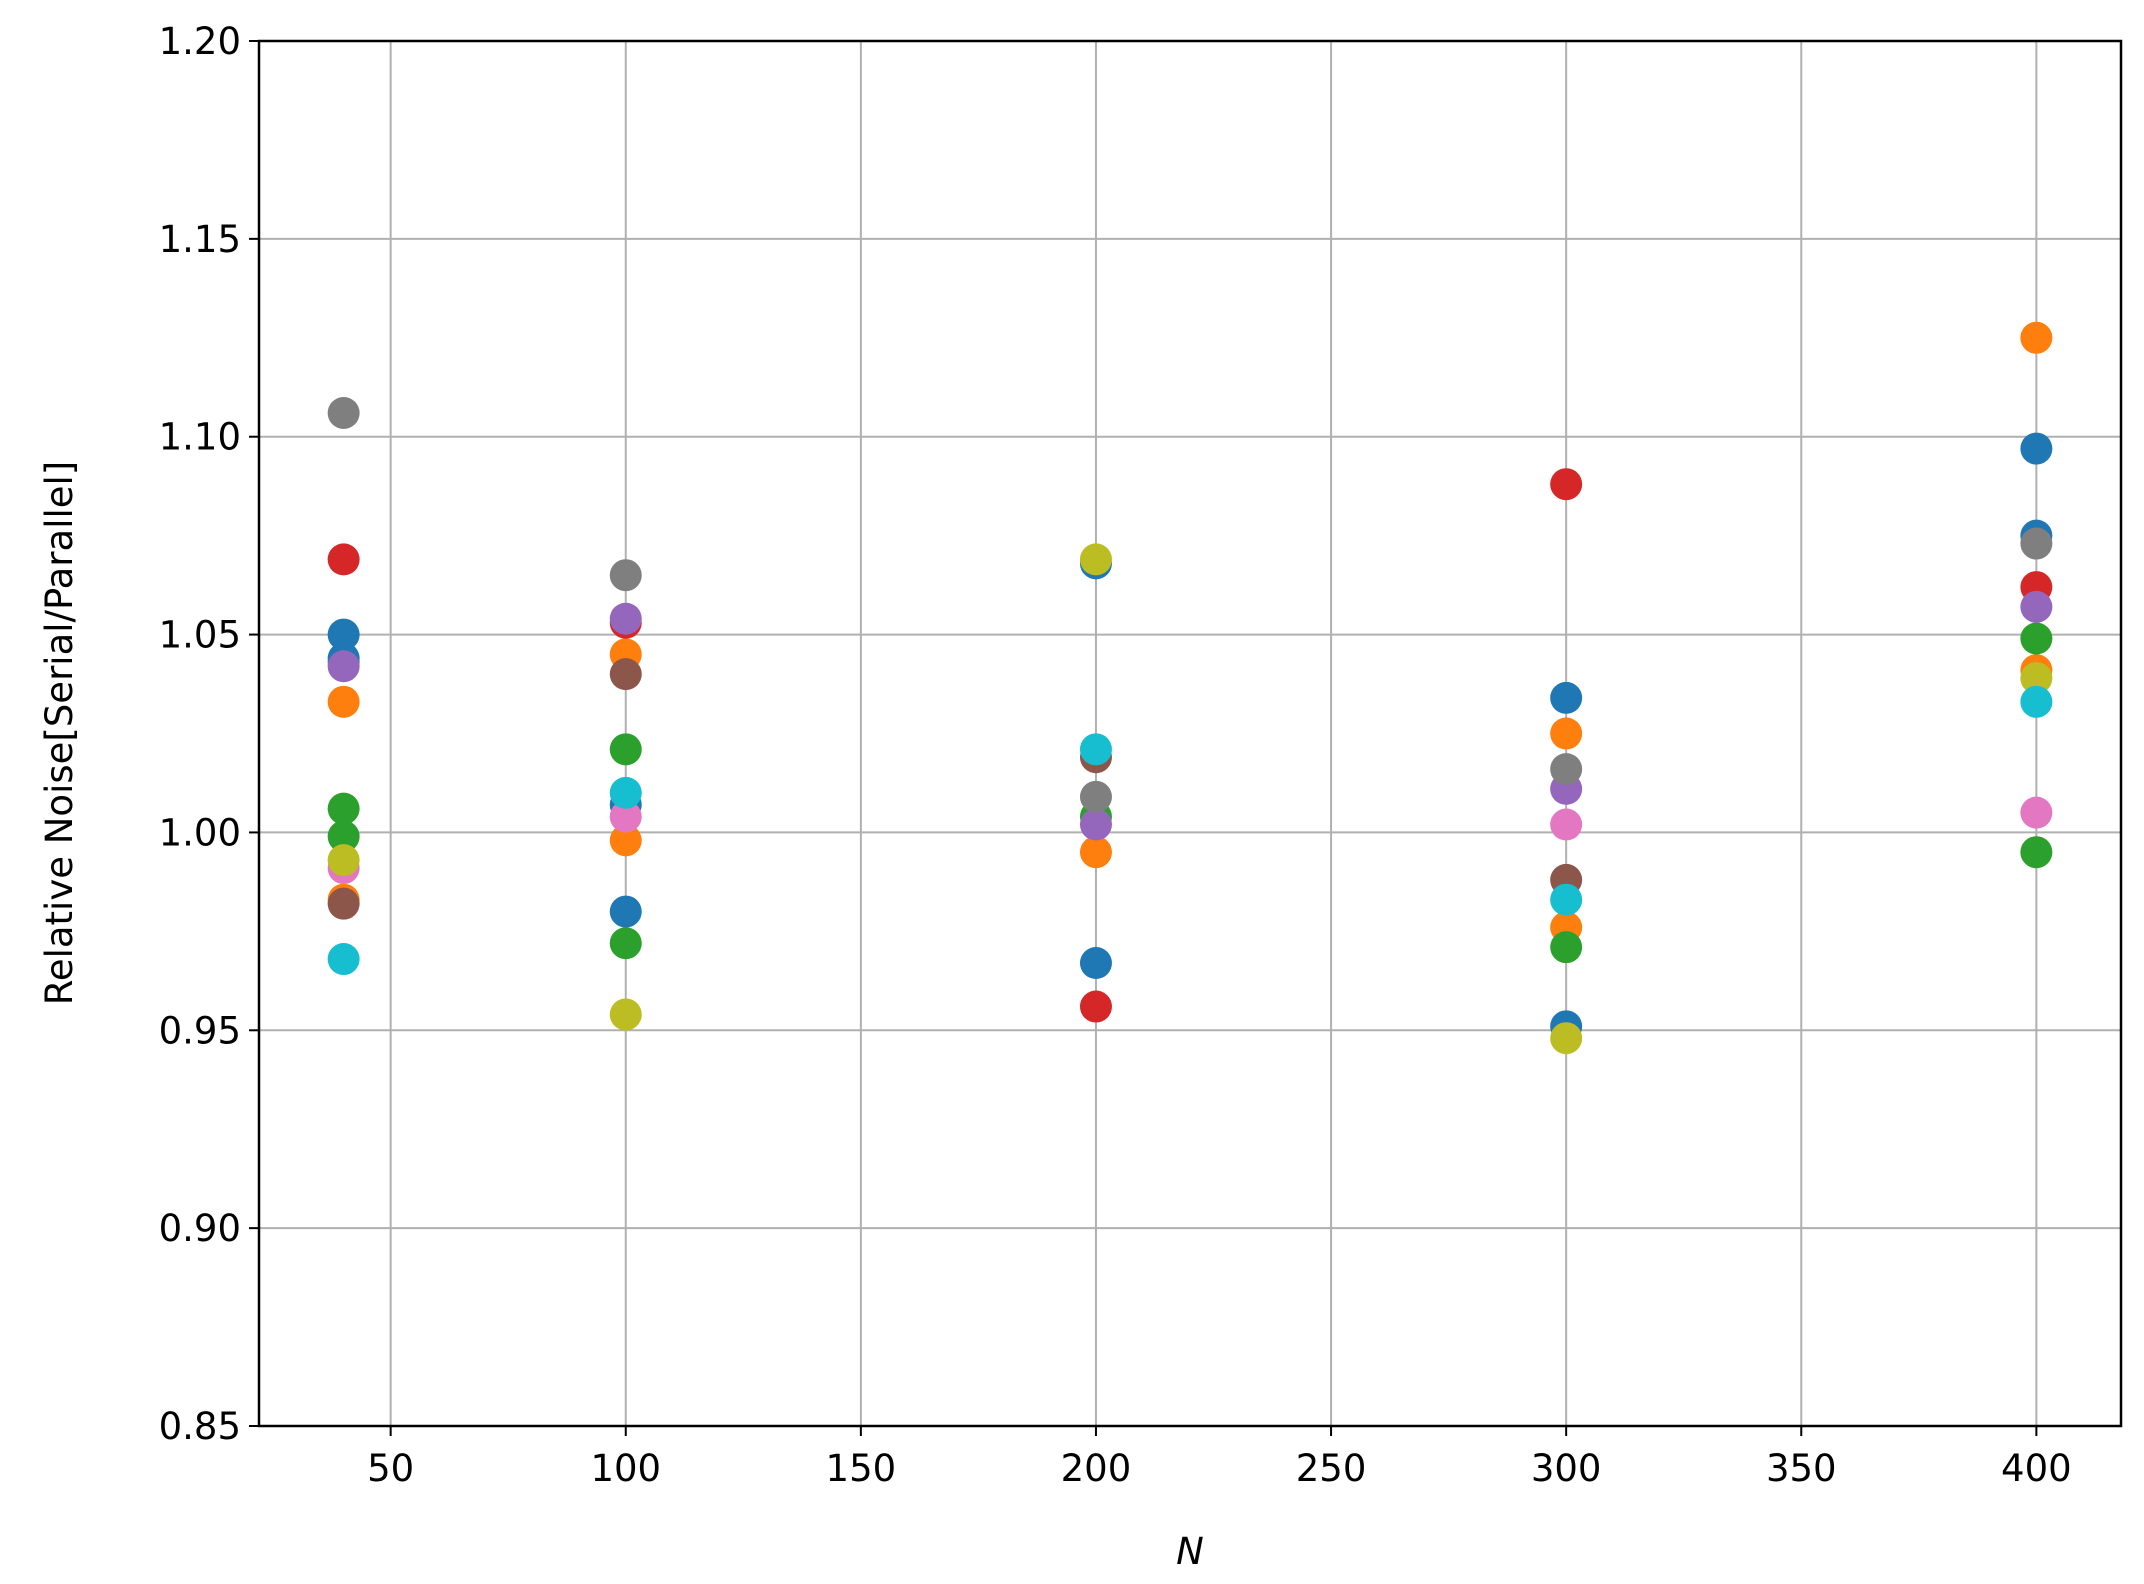  Describe the element at coordinates (1566, 1468) in the screenshot. I see `x-tick-label: 300` at that location.